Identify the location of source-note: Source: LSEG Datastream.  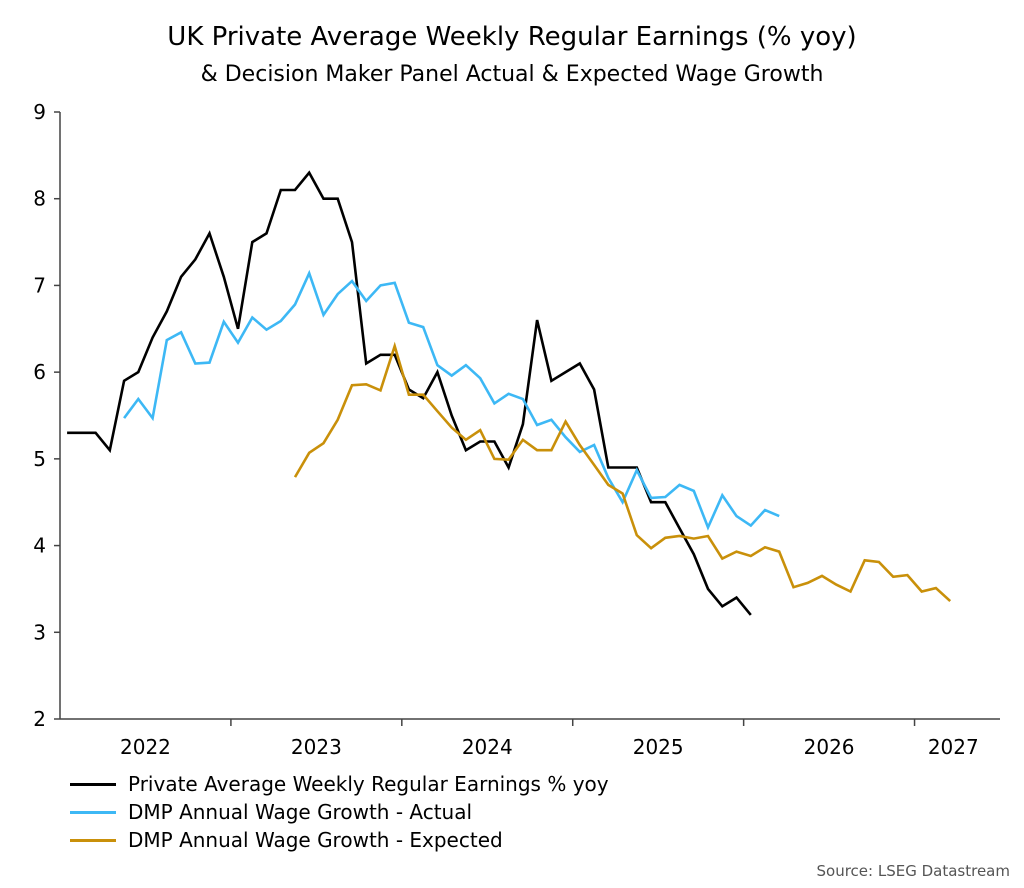
(913, 871).